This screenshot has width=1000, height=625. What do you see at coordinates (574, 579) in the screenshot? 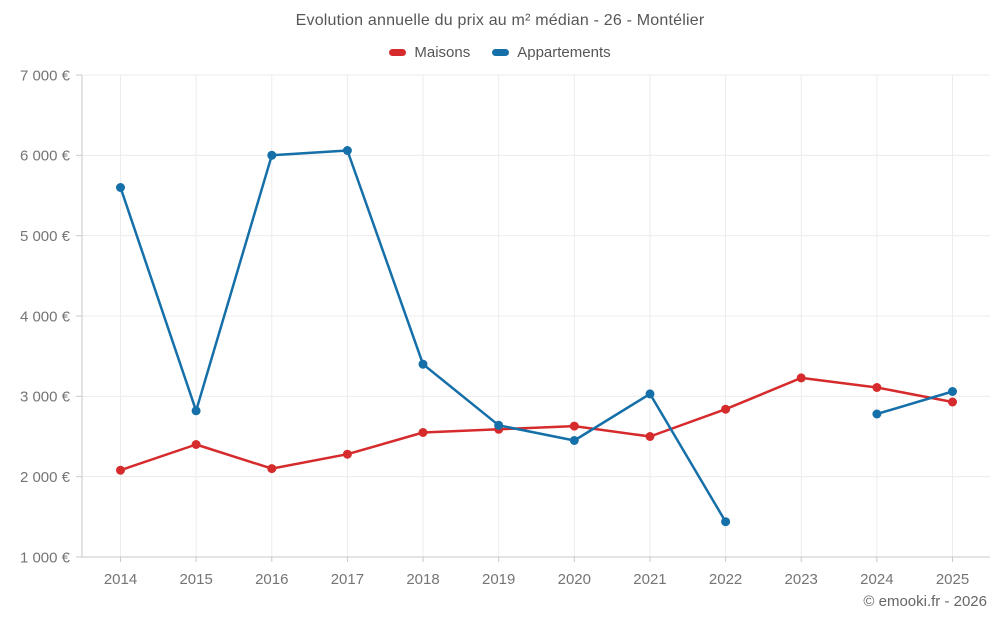
I see `x-axis-tick-label: 2020` at bounding box center [574, 579].